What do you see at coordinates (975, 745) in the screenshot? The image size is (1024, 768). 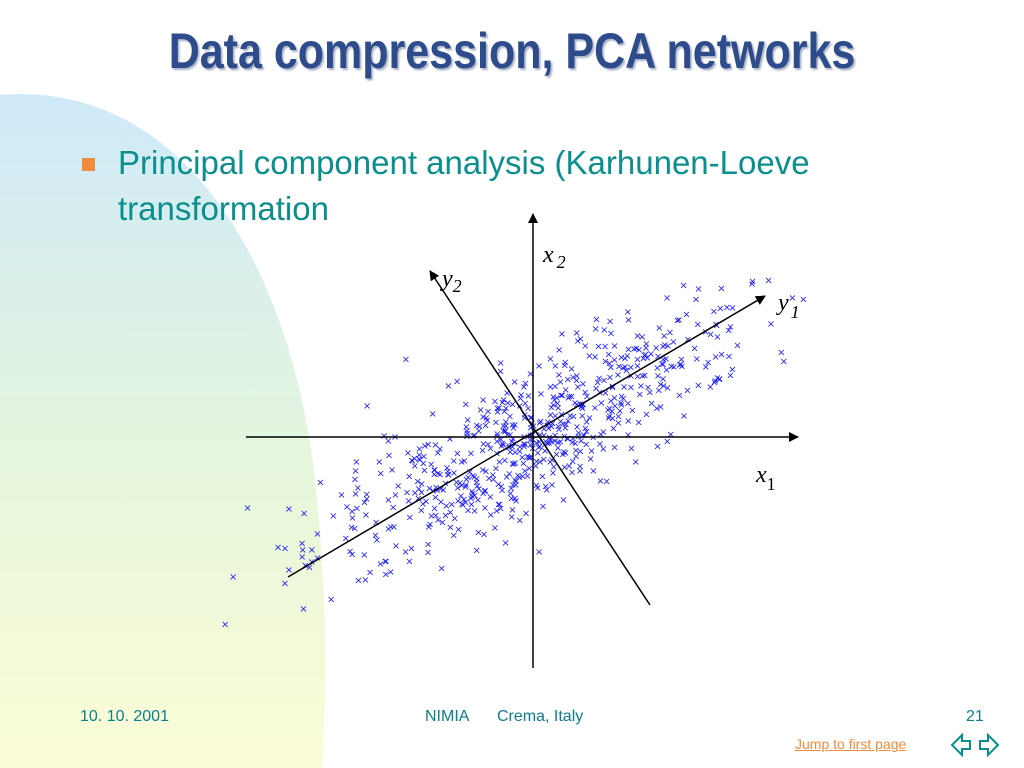 I see `nav-icon` at bounding box center [975, 745].